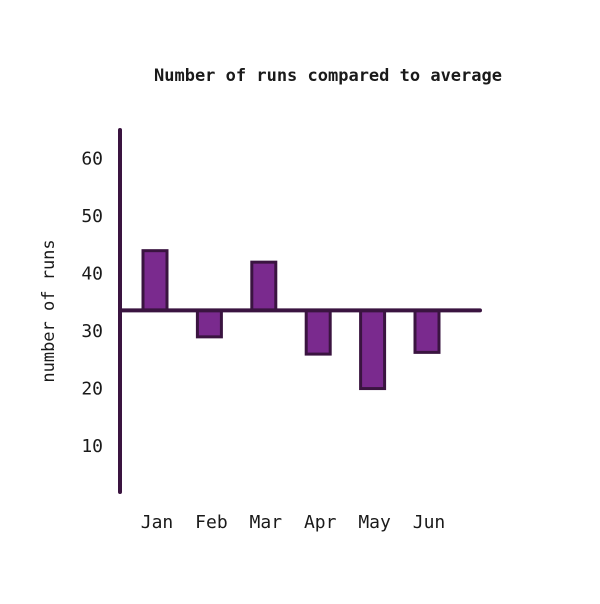  What do you see at coordinates (92, 389) in the screenshot?
I see `y-tick-label-20: 20` at bounding box center [92, 389].